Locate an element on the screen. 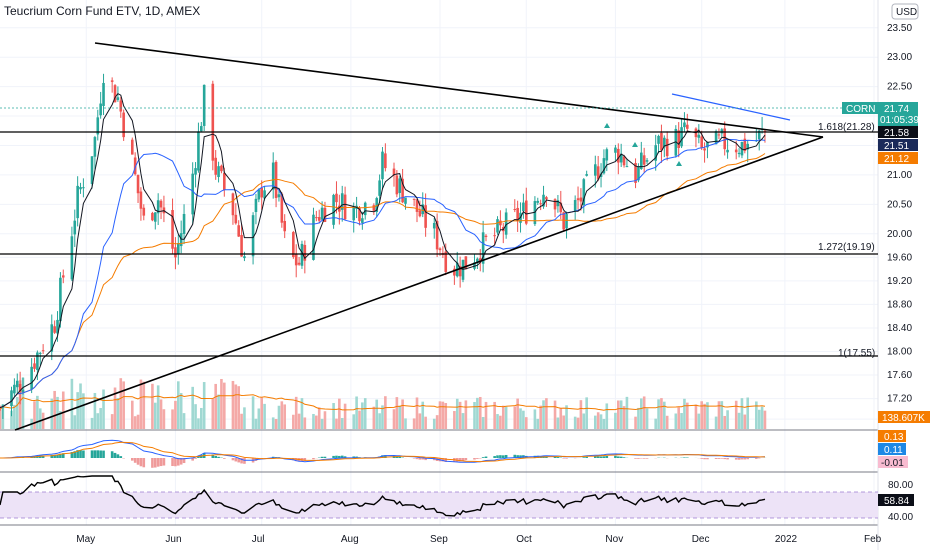  rsi-badge-value: 58.84 is located at coordinates (896, 501).